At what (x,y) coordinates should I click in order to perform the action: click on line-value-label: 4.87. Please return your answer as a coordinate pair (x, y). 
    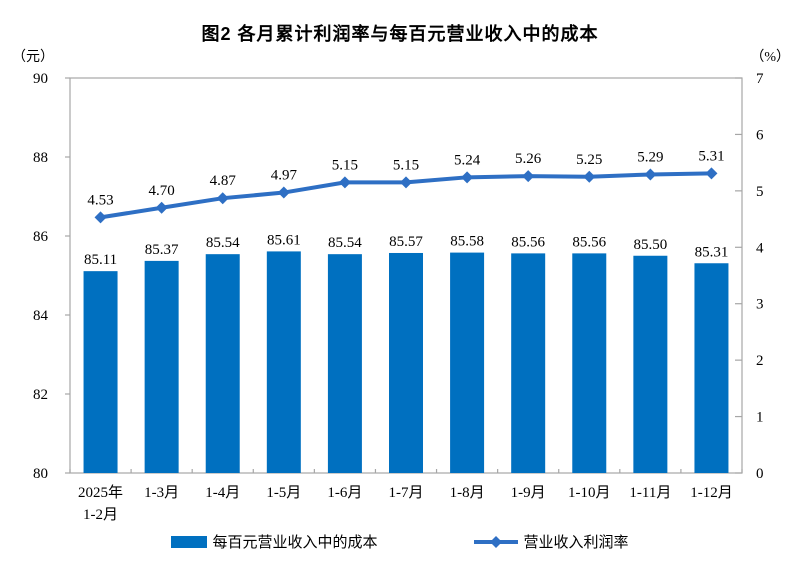
    Looking at the image, I should click on (223, 181).